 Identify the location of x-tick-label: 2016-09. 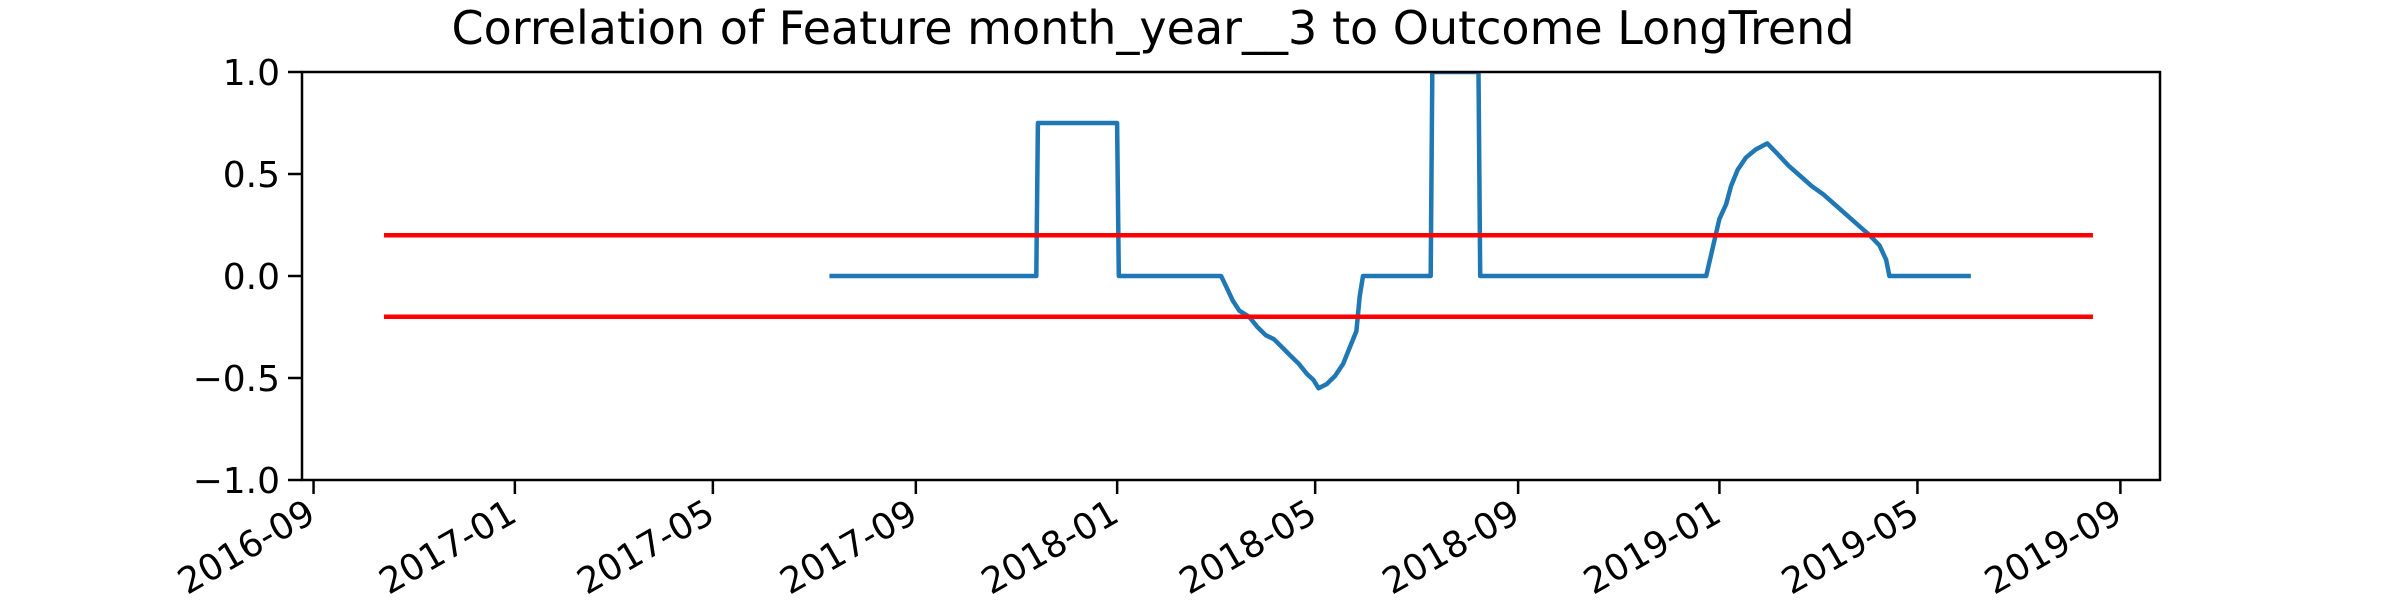
(246, 546).